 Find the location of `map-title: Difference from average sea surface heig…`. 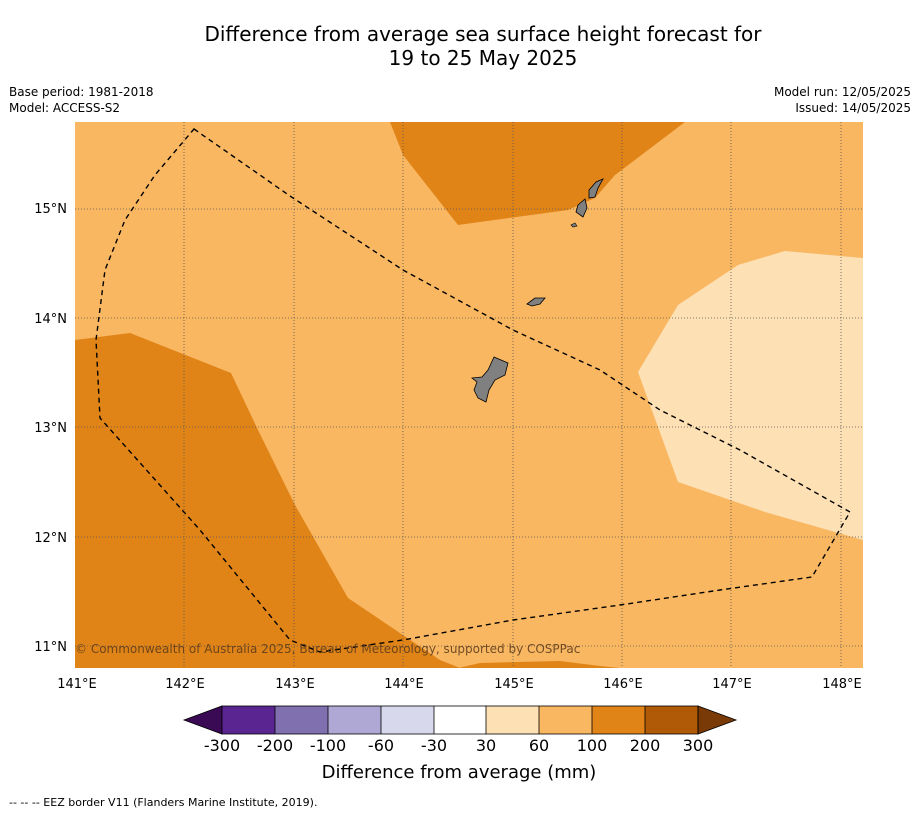

map-title: Difference from average sea surface heig… is located at coordinates (459, 46).